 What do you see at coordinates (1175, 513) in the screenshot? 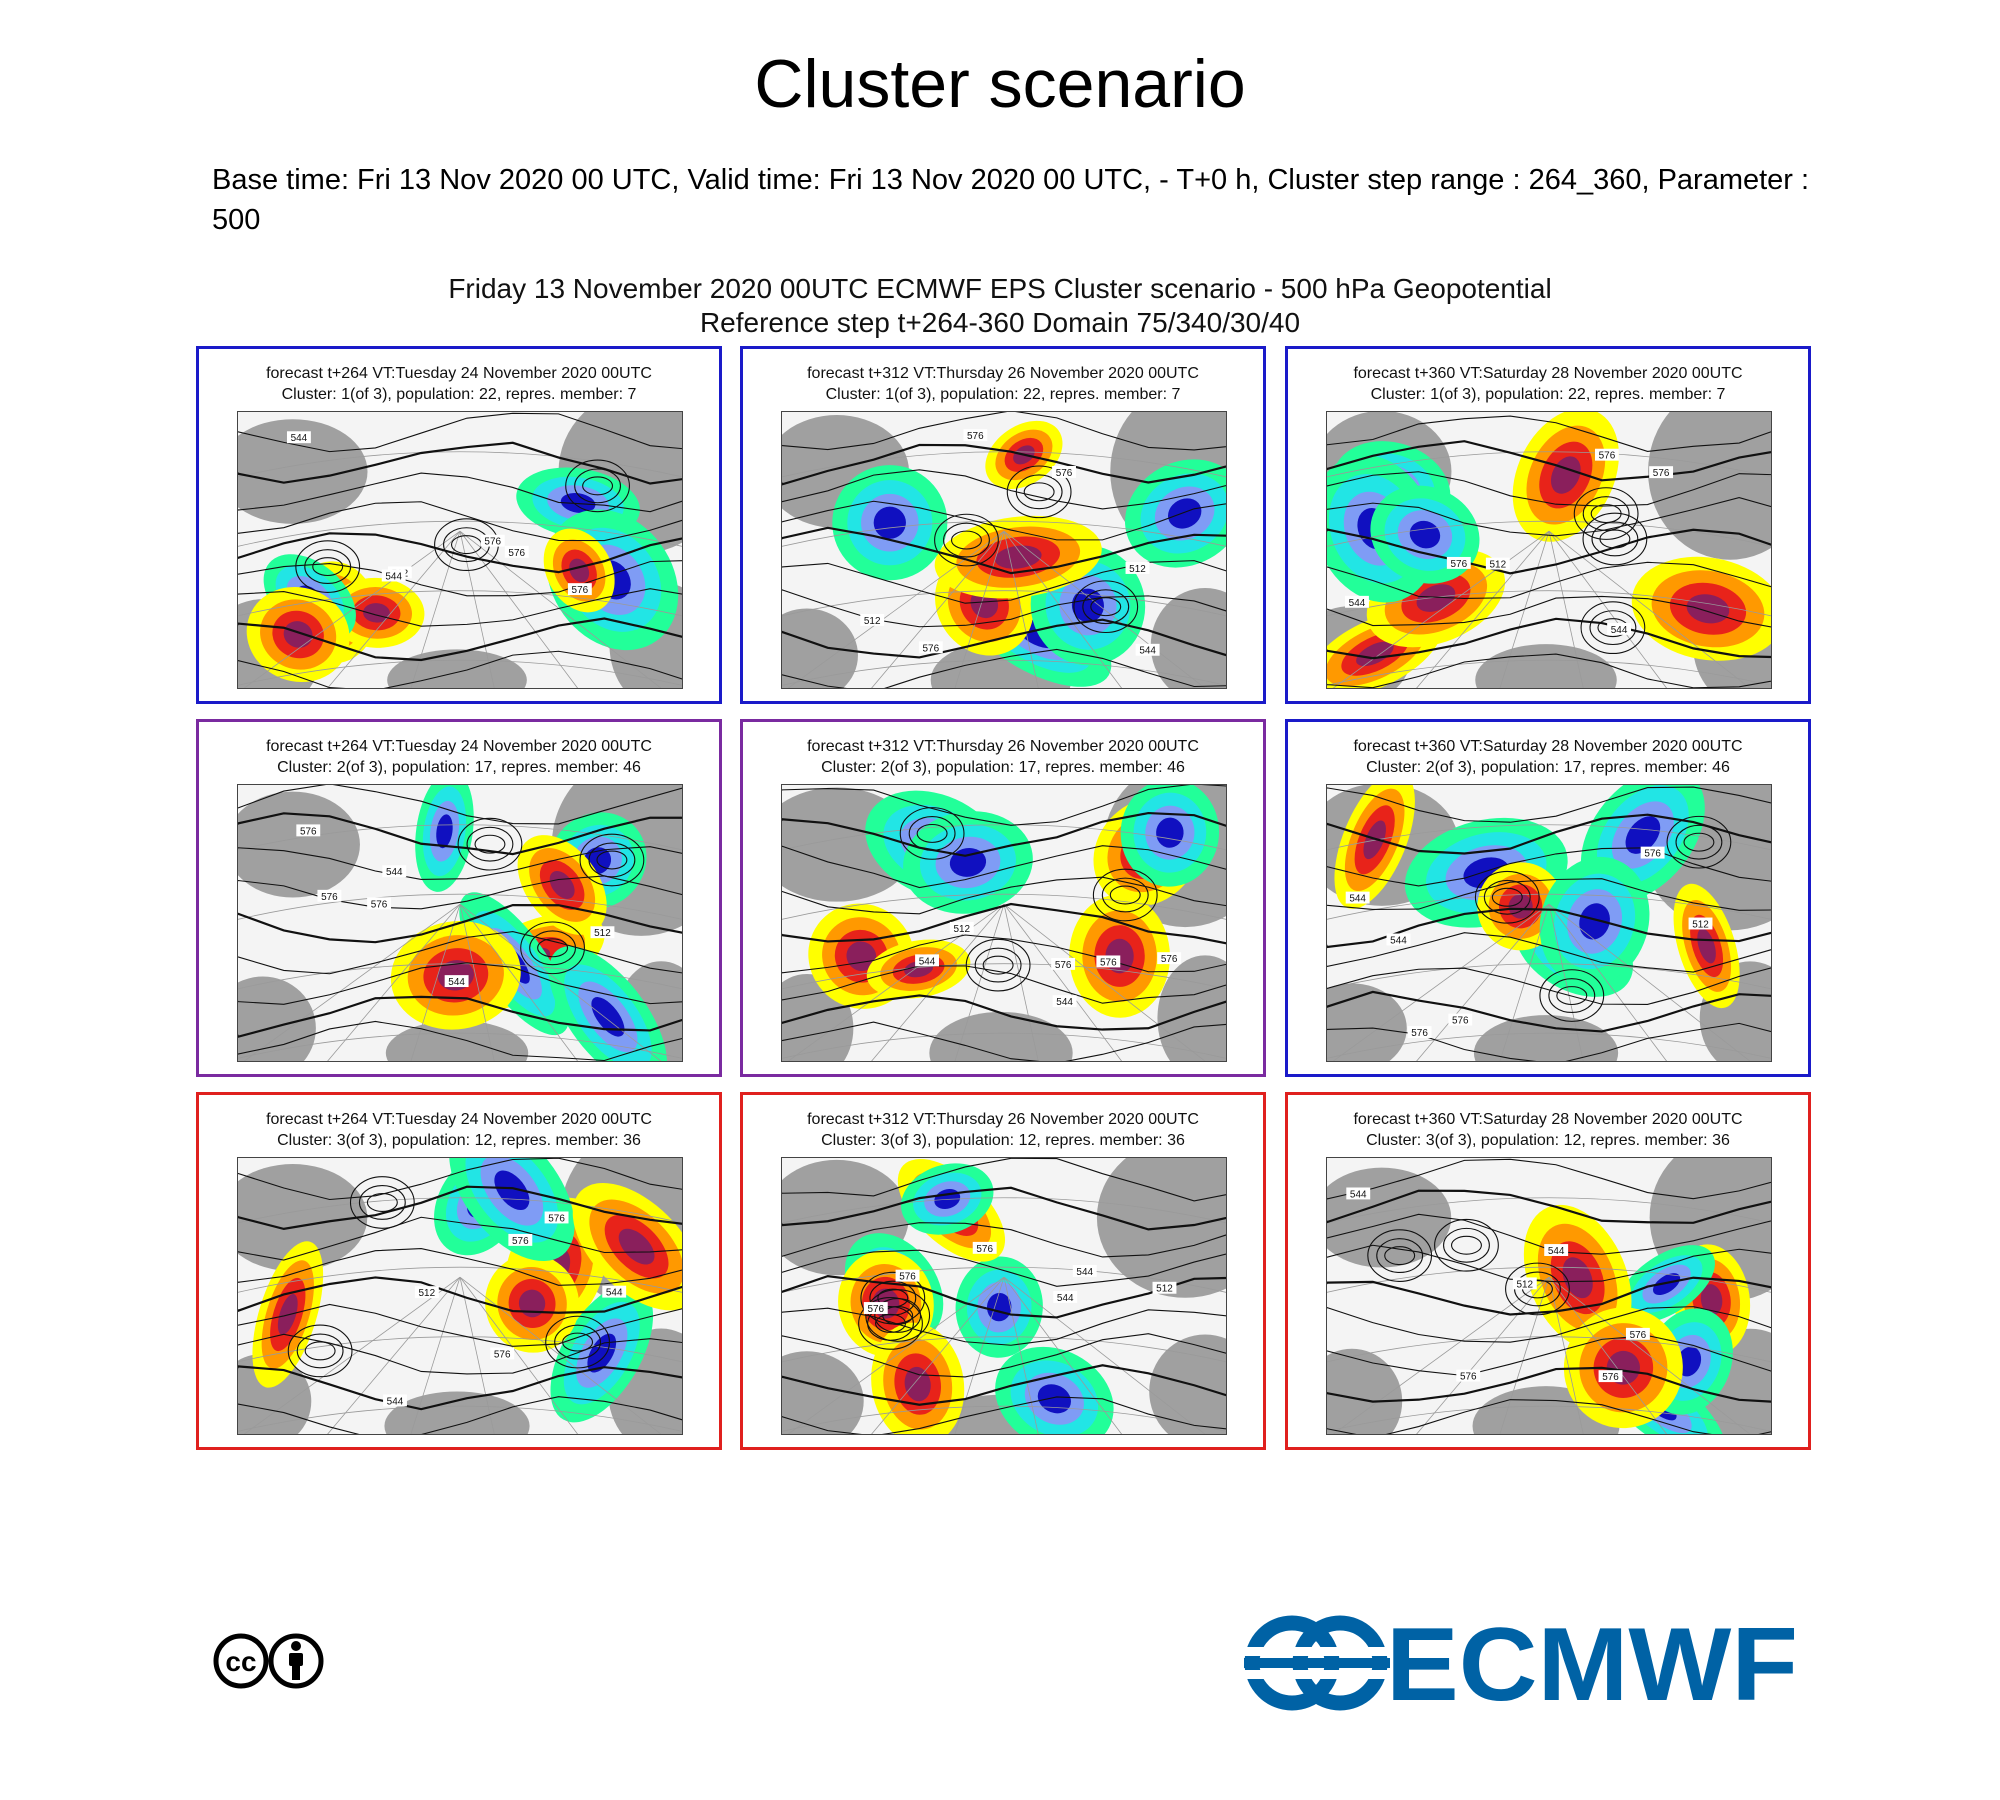
I see `negative-anomaly` at bounding box center [1175, 513].